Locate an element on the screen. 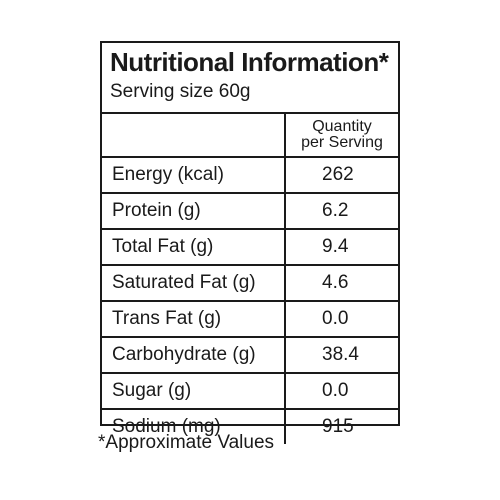 This screenshot has width=500, height=500. nutrient-value: 915 is located at coordinates (338, 426).